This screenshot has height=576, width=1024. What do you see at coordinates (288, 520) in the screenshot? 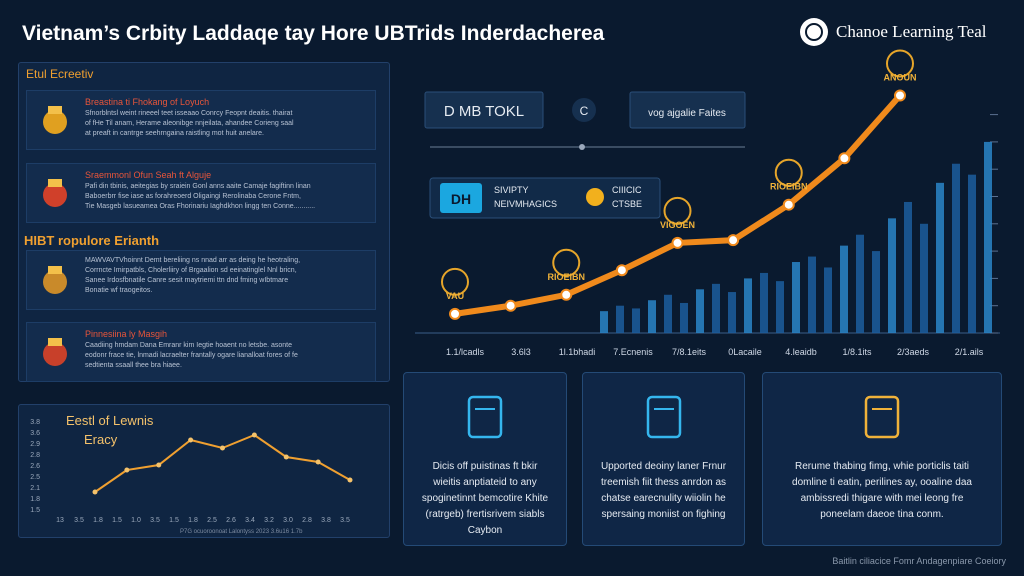
I see `x-tick-label: 3.0` at bounding box center [288, 520].